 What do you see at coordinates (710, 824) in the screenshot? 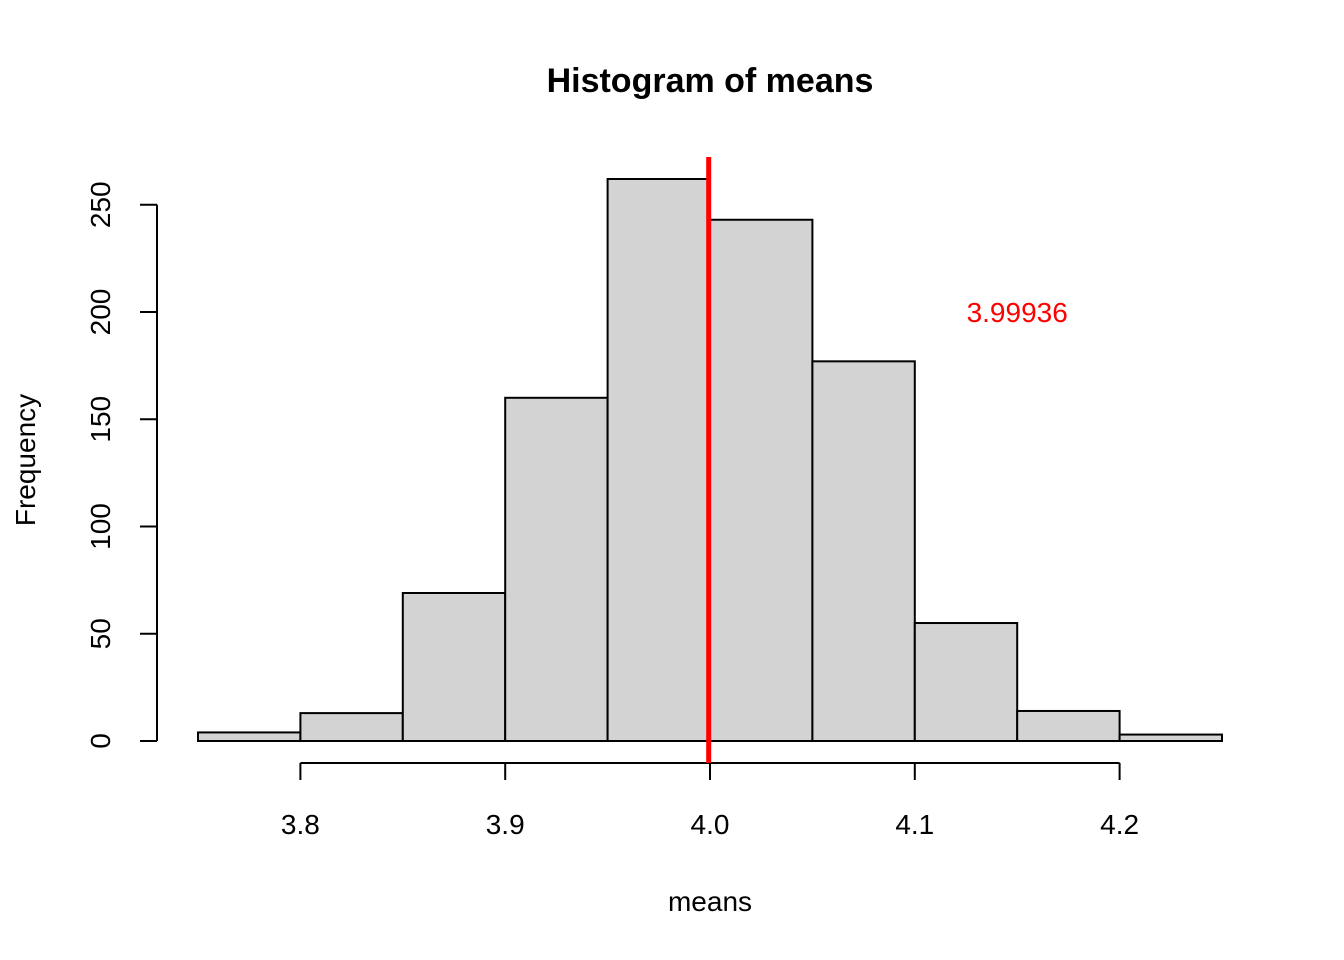
I see `x-tick-label-2: 4.0` at bounding box center [710, 824].